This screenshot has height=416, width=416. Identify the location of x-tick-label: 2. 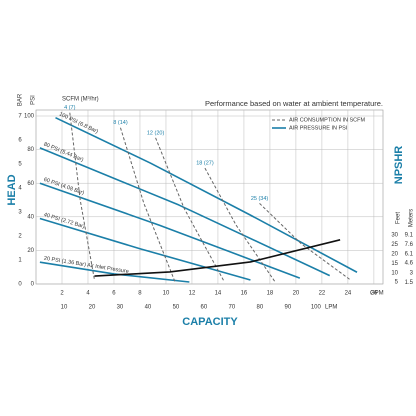
(62, 294).